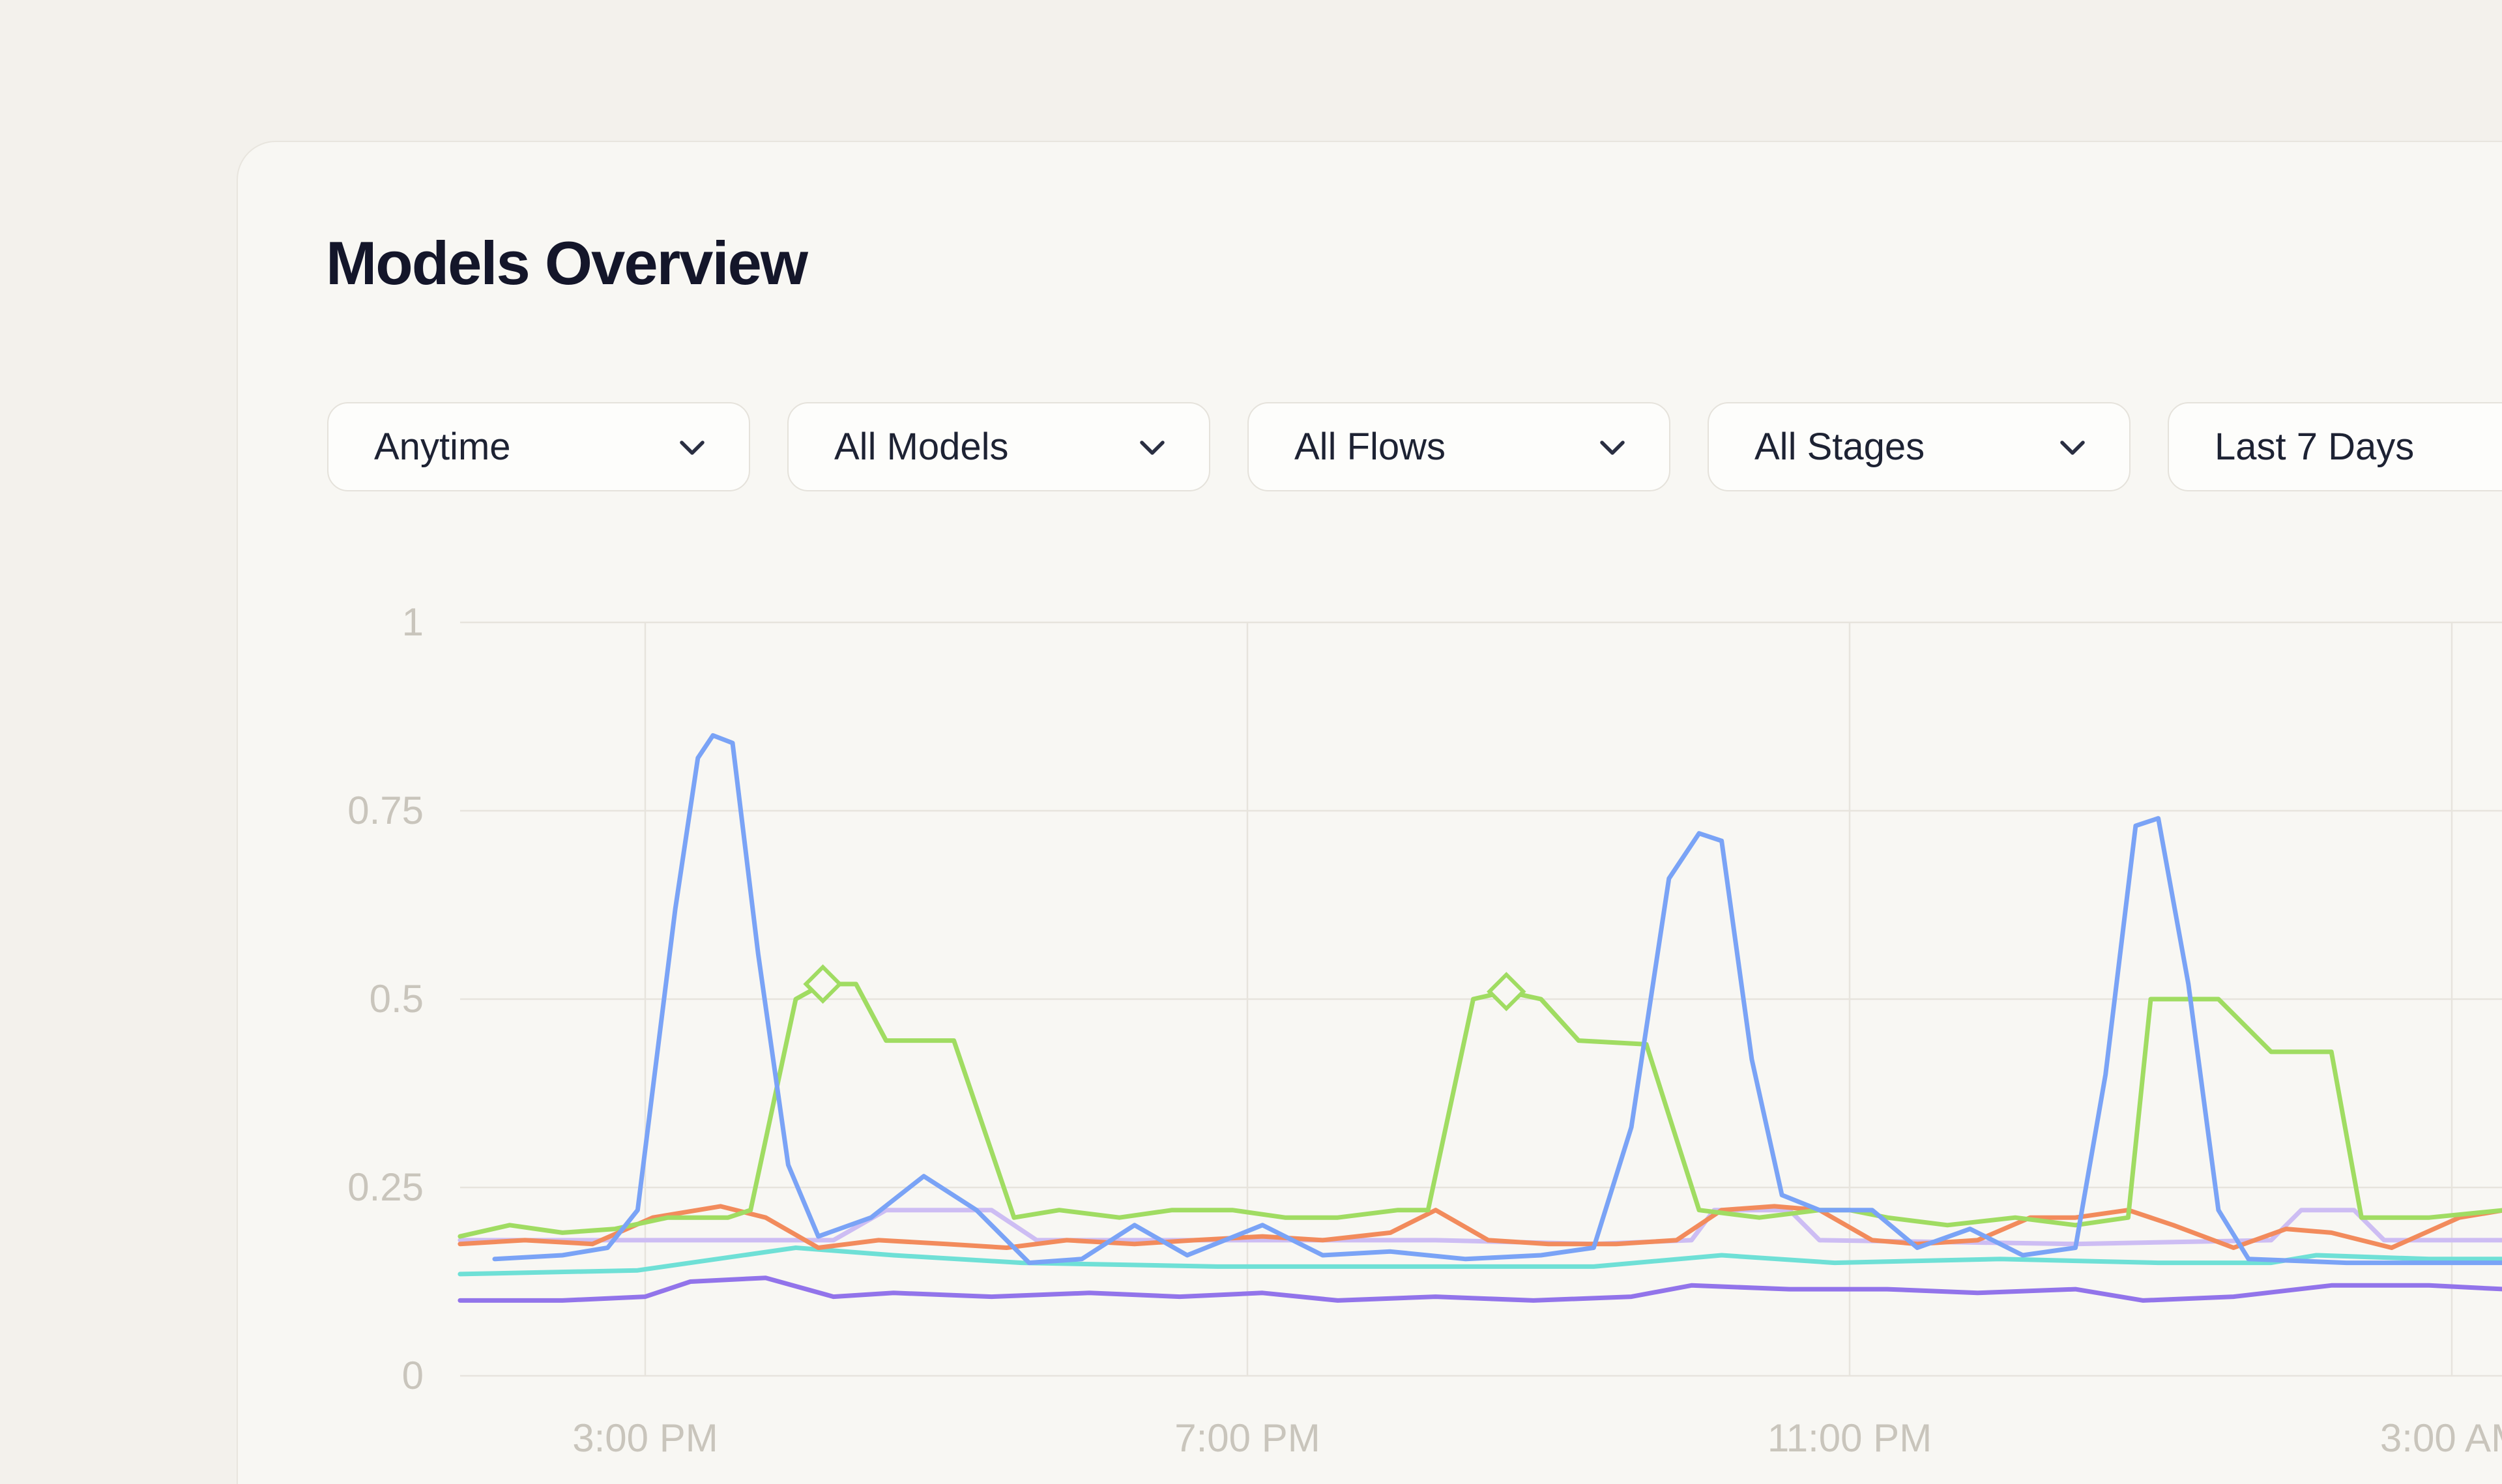 This screenshot has height=1484, width=2502. I want to click on filter-dropdown-all-models: All Models, so click(998, 446).